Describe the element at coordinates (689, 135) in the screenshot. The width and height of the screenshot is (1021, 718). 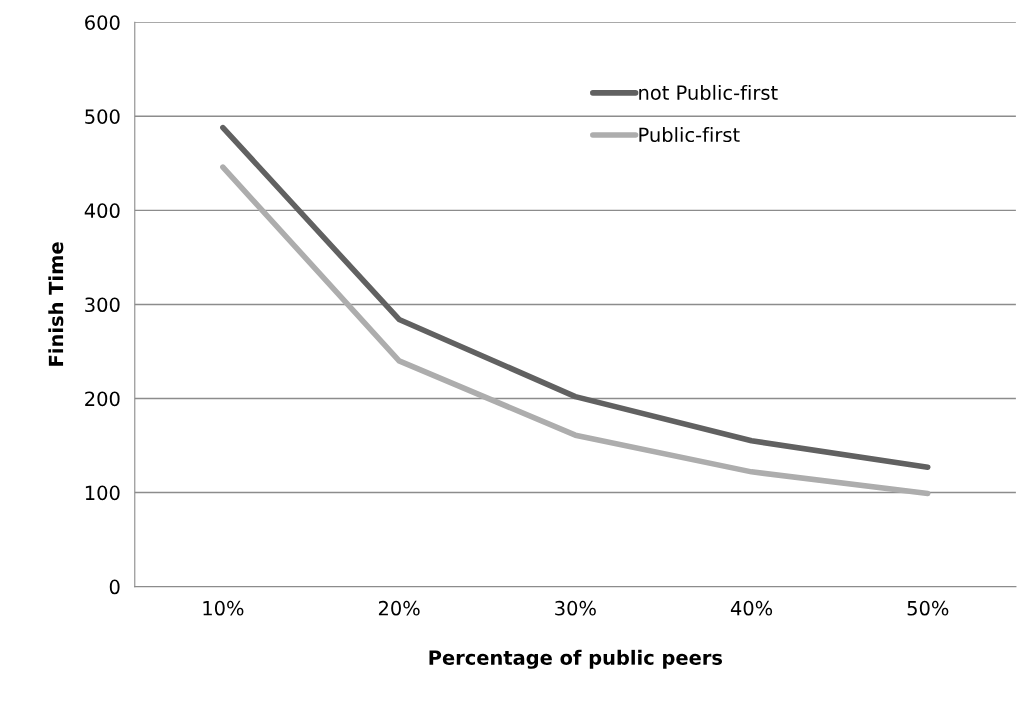
I see `legend-label: Public-first` at that location.